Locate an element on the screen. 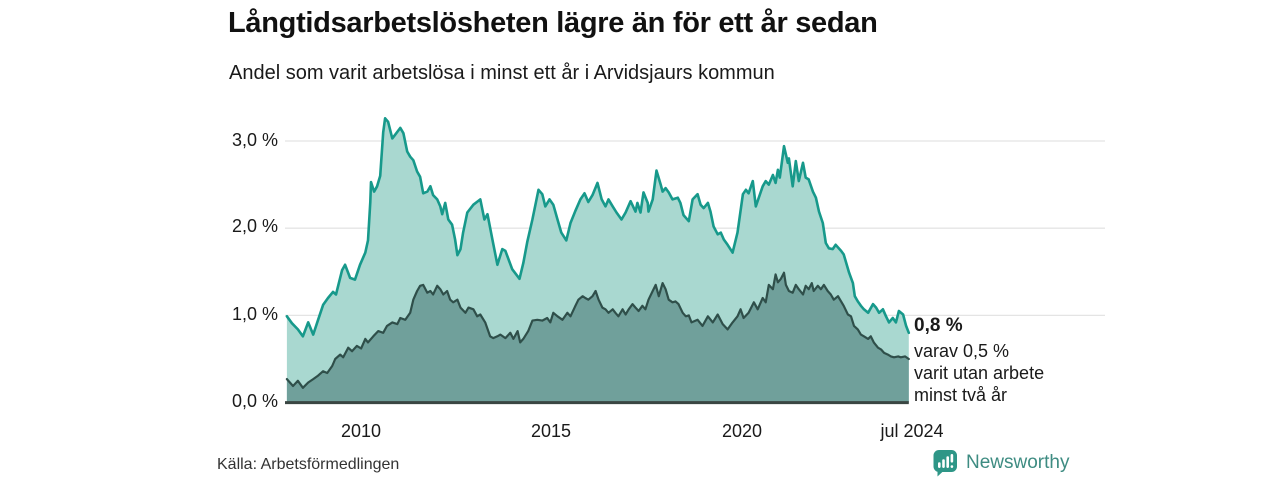  x-tick-jul-2024: jul 2024 is located at coordinates (912, 431).